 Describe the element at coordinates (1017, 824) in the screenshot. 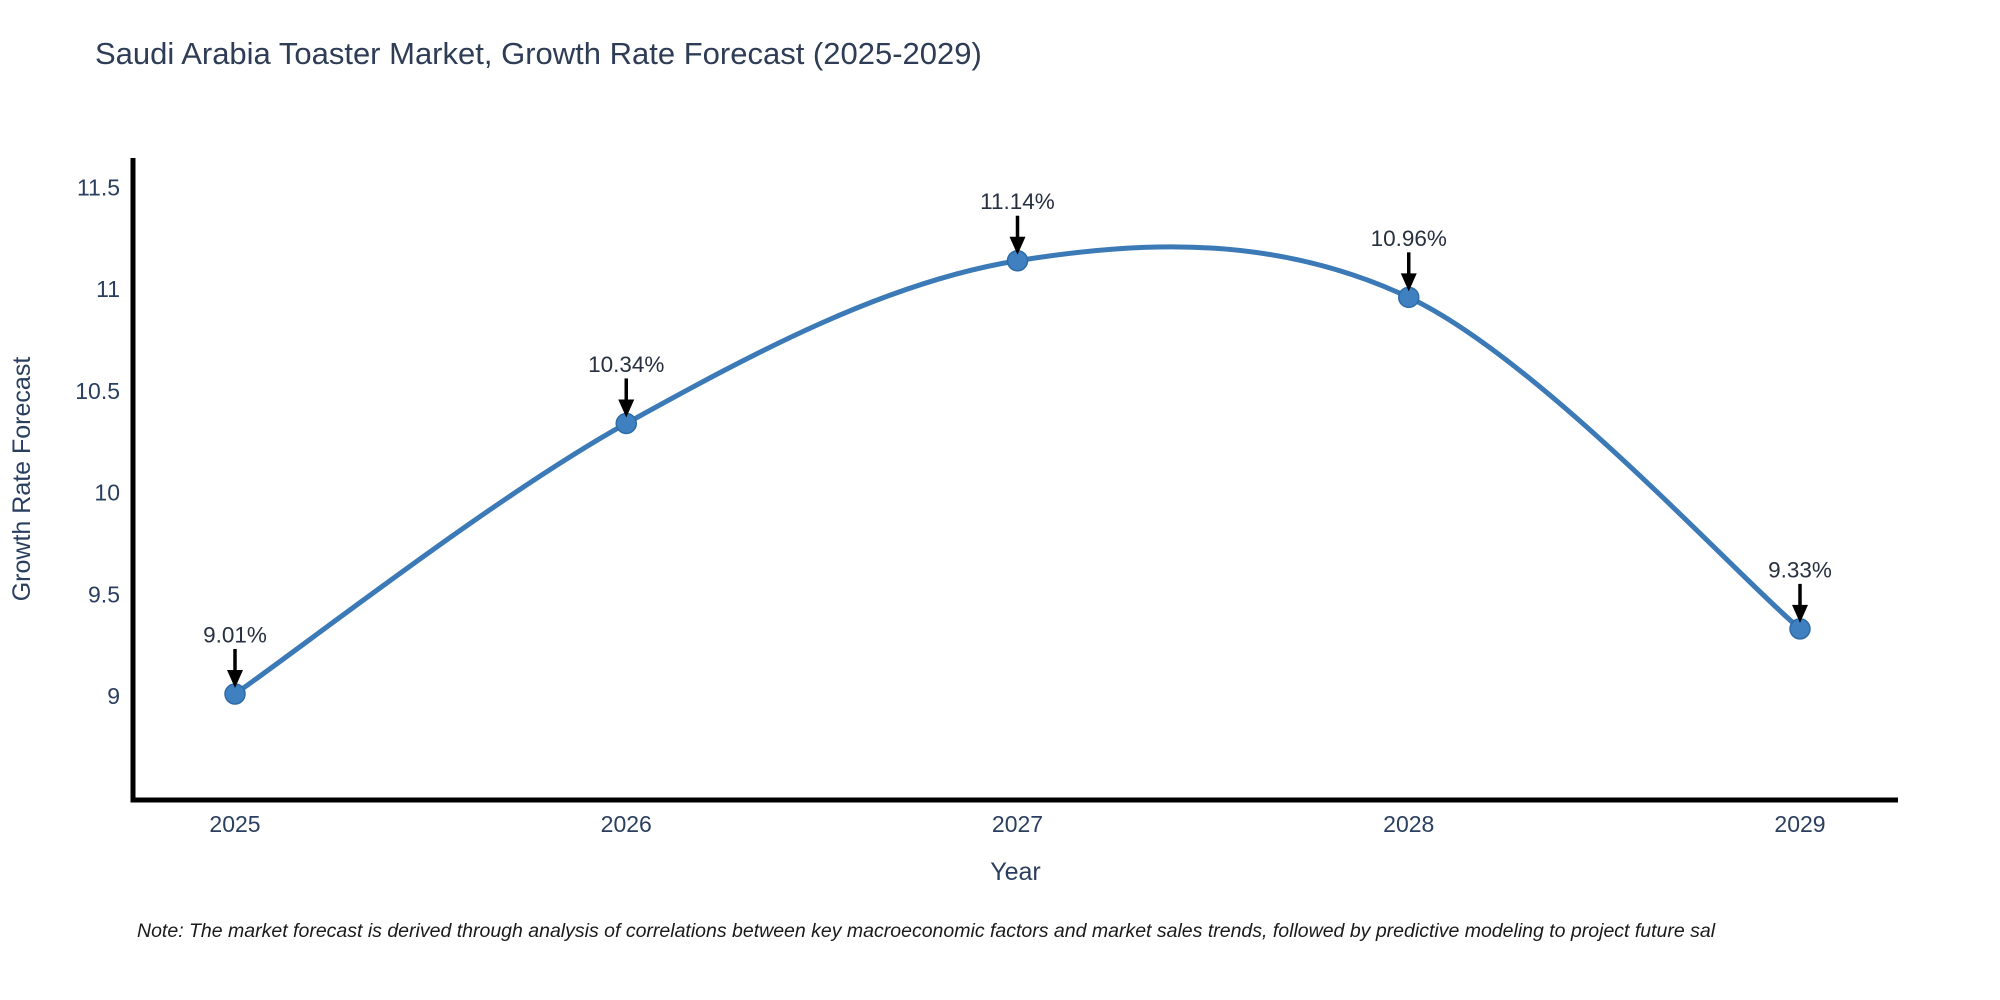

I see `x-tick-label: 2027` at that location.